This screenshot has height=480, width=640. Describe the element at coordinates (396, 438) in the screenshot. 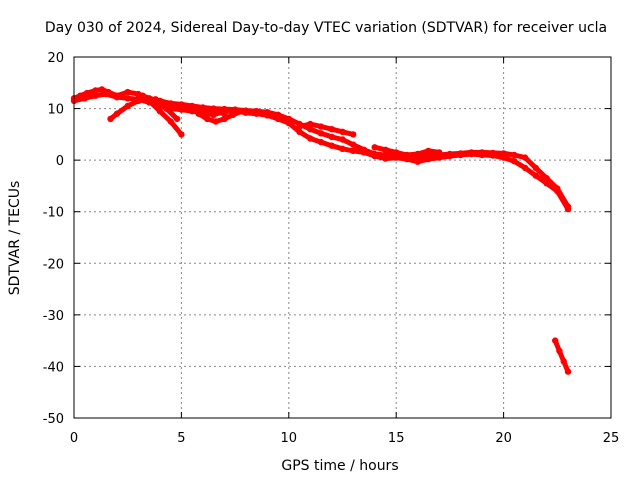

I see `x-tick-label: 15` at that location.